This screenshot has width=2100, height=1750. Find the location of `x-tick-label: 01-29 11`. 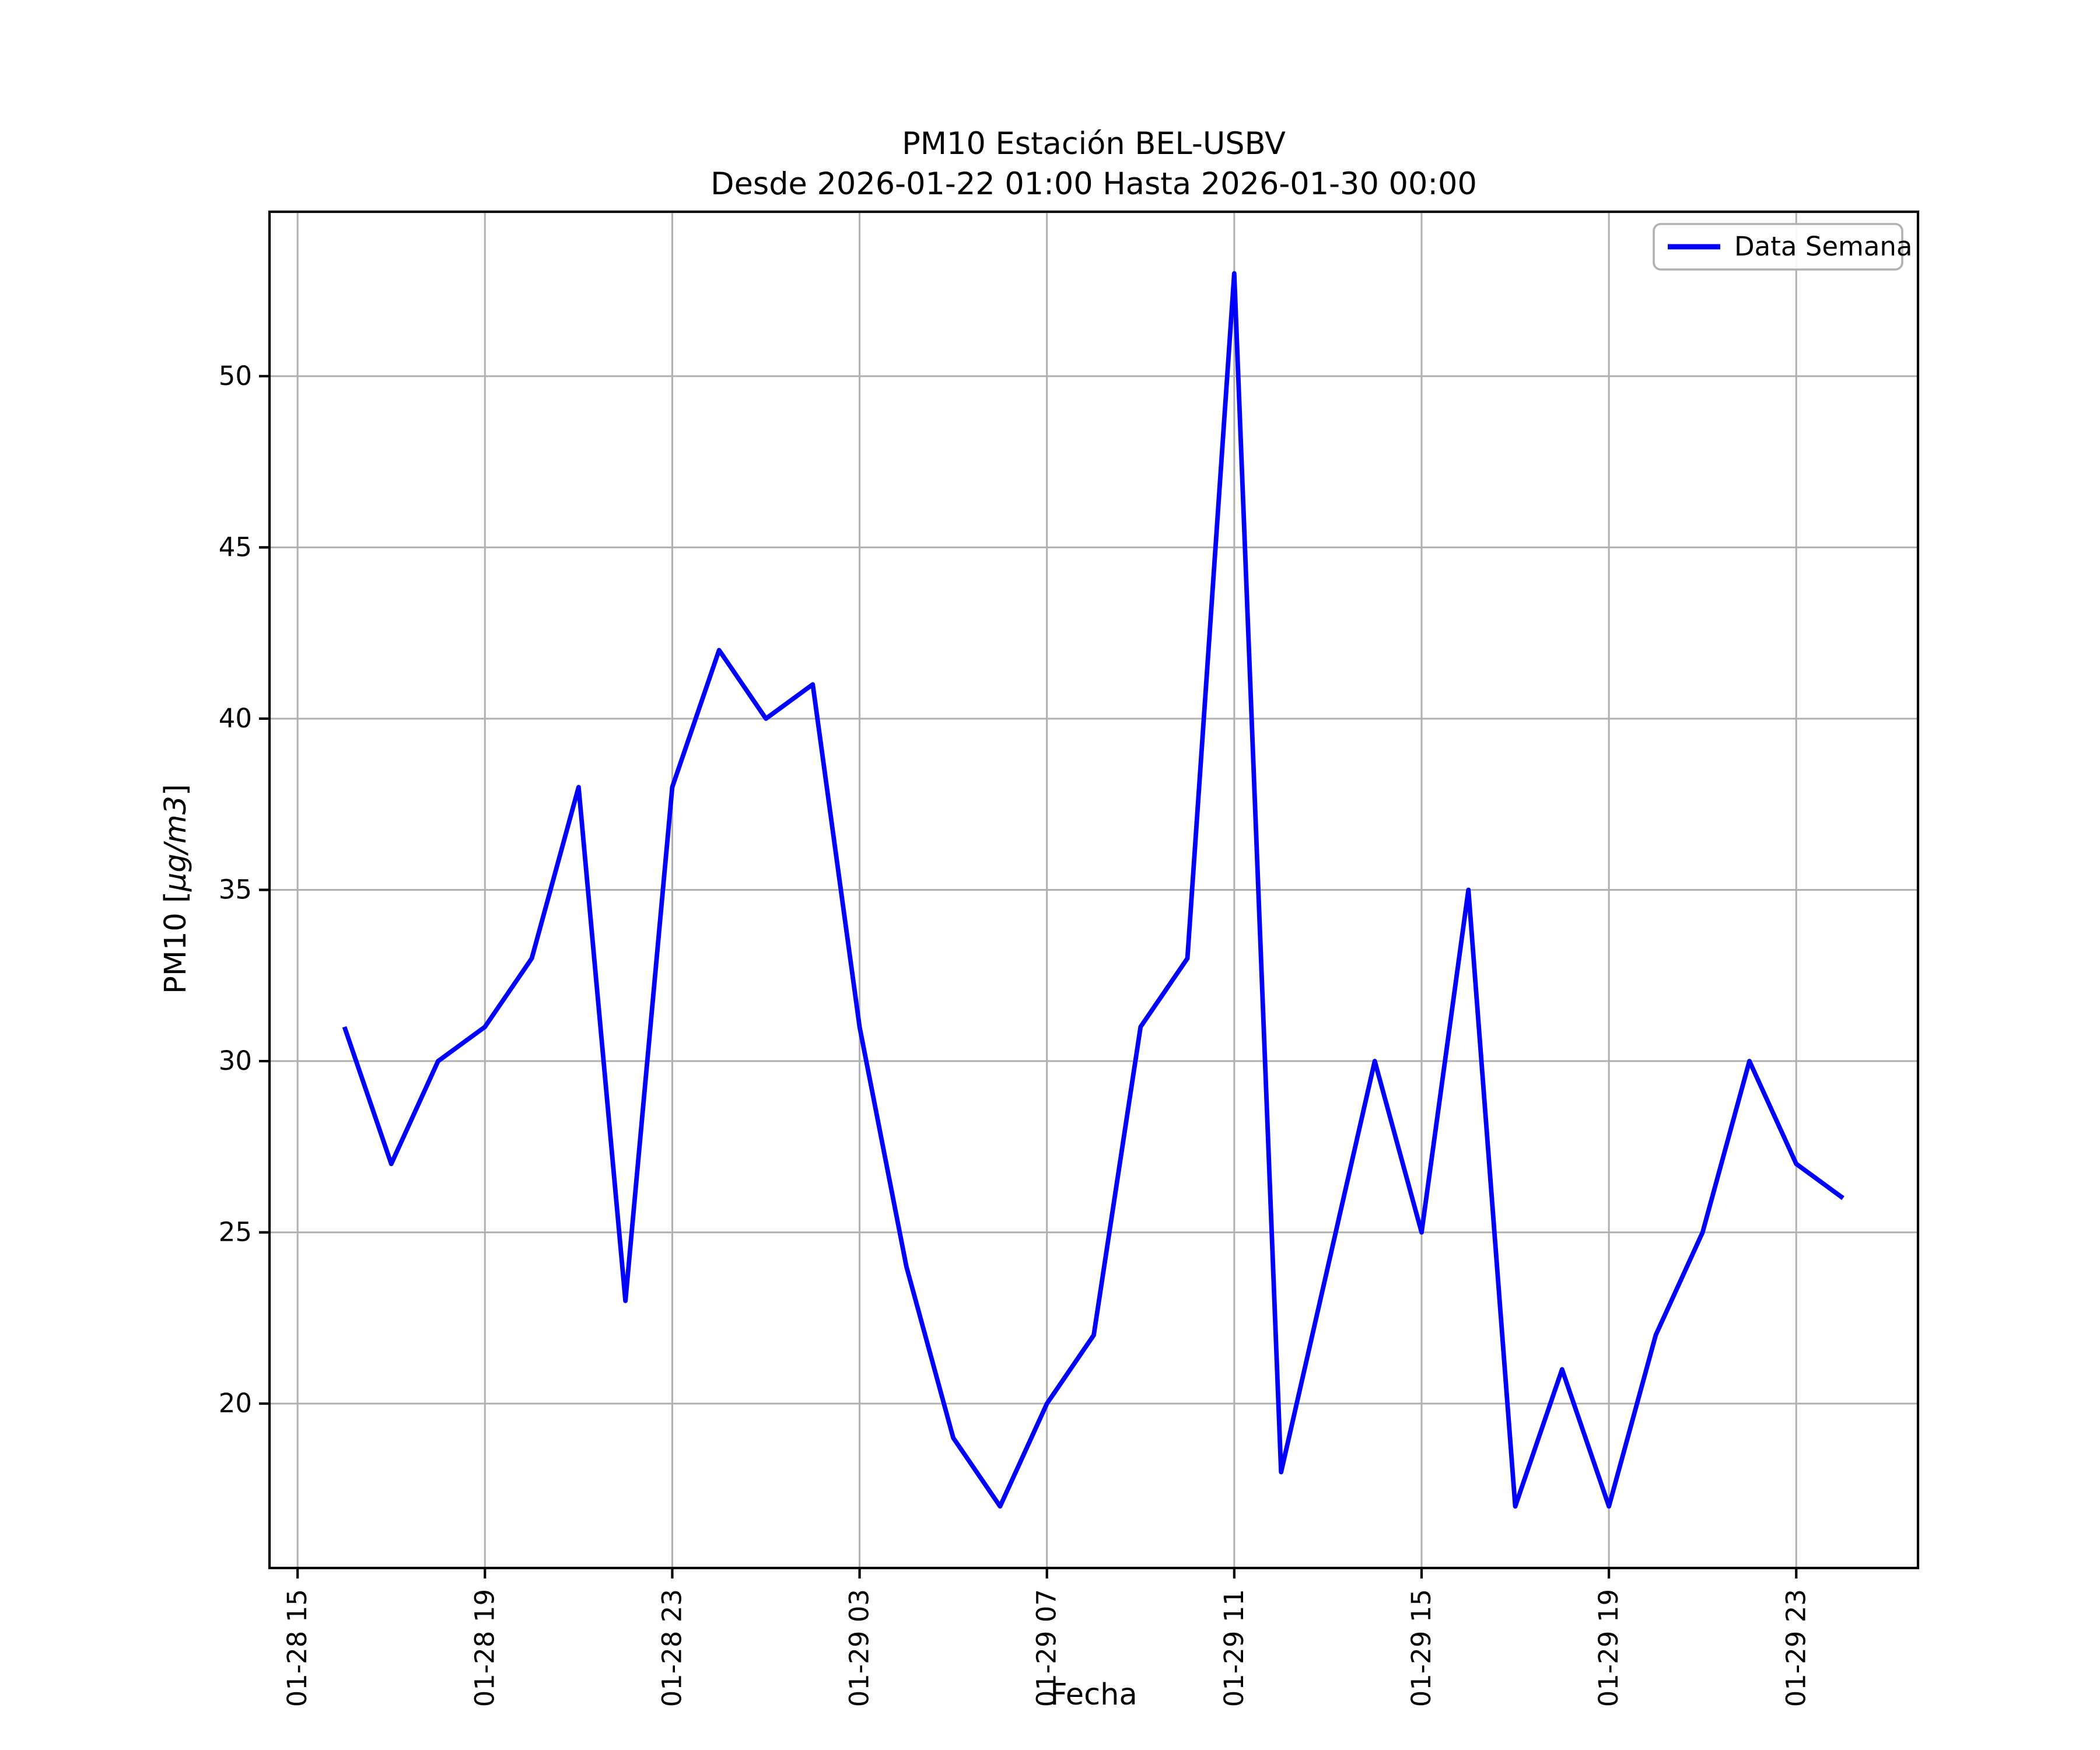

x-tick-label: 01-29 11 is located at coordinates (1234, 1648).